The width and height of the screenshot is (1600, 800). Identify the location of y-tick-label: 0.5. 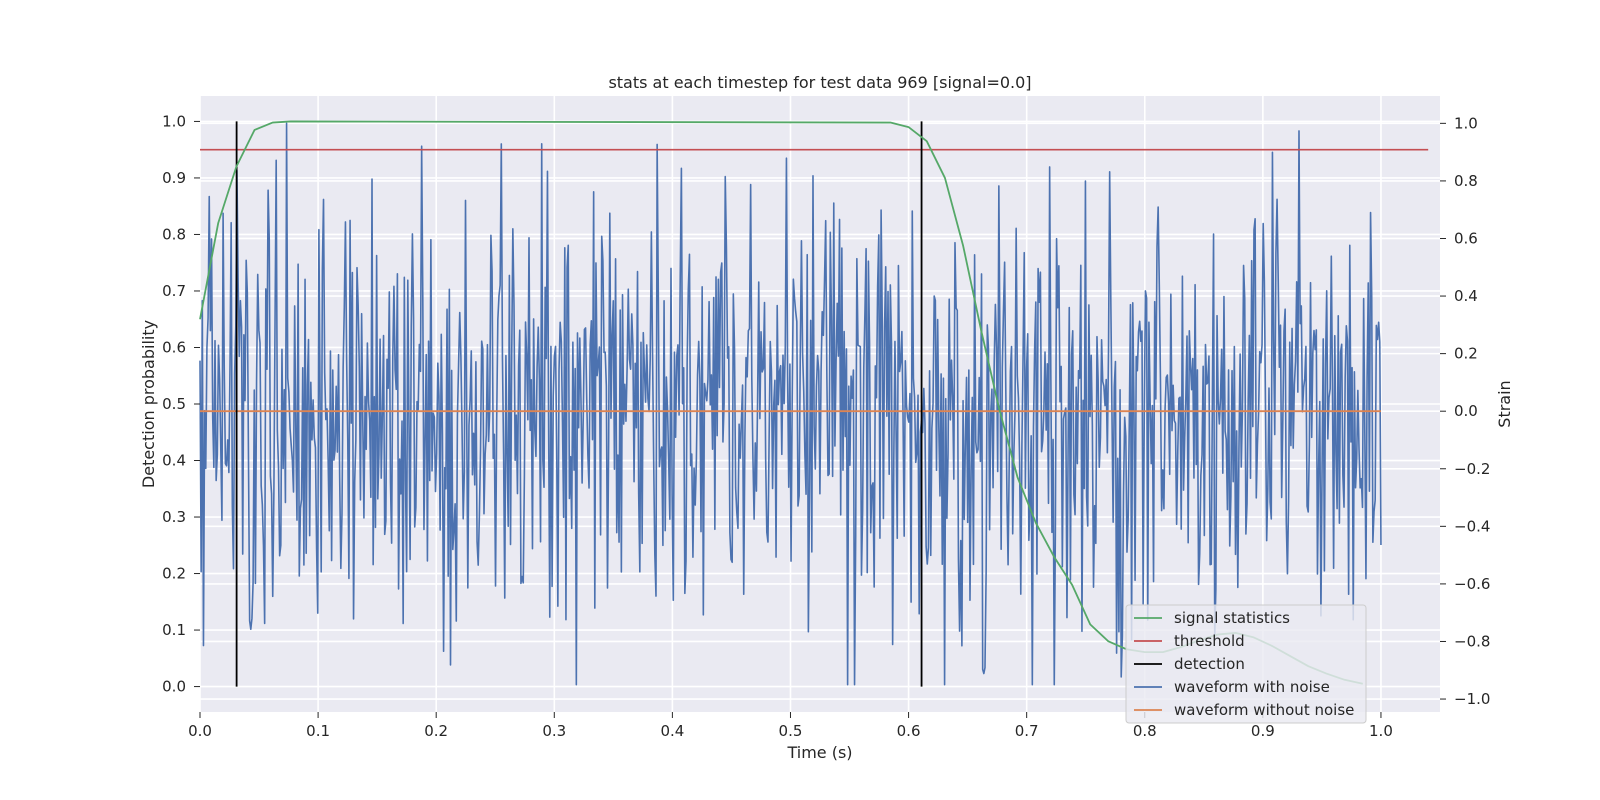
(174, 404).